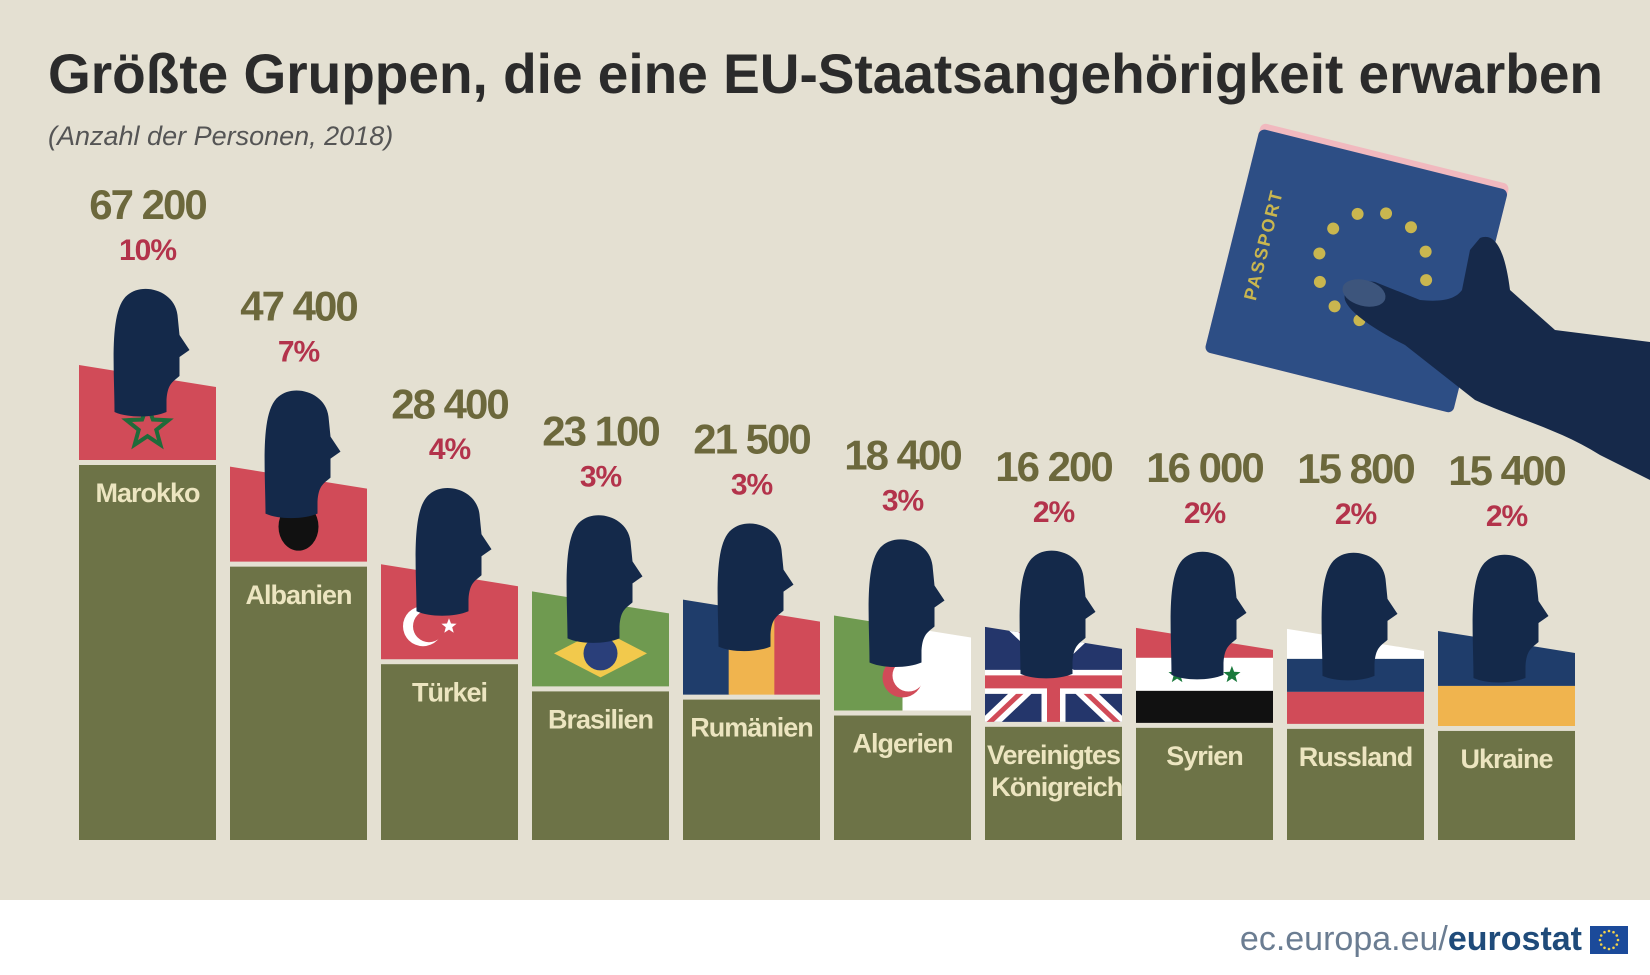  I want to click on country-group: Ukraine 15 400 2%, so click(1506, 643).